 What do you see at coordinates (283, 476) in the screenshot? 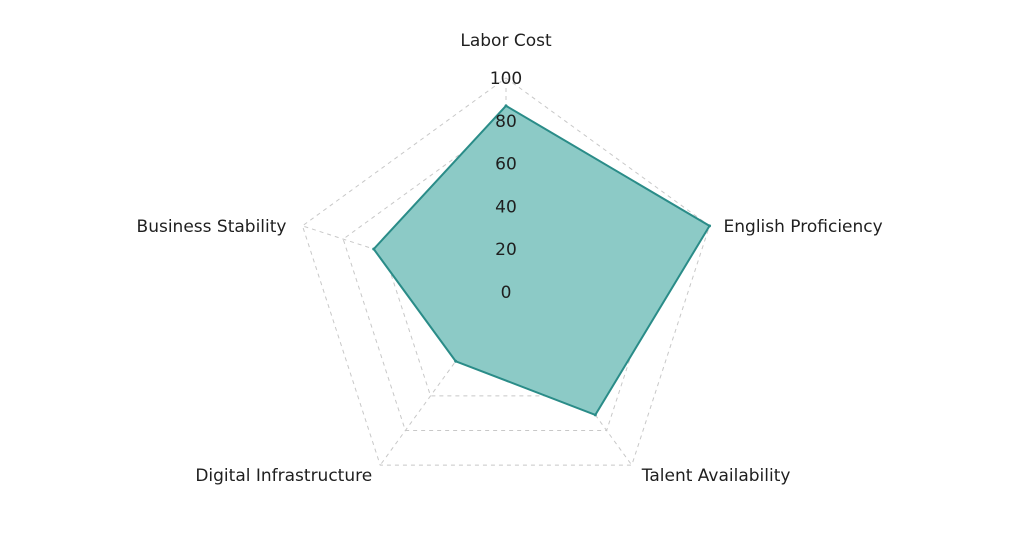
I see `axis-label-digital-infrastructure: Digital Infrastructure` at bounding box center [283, 476].